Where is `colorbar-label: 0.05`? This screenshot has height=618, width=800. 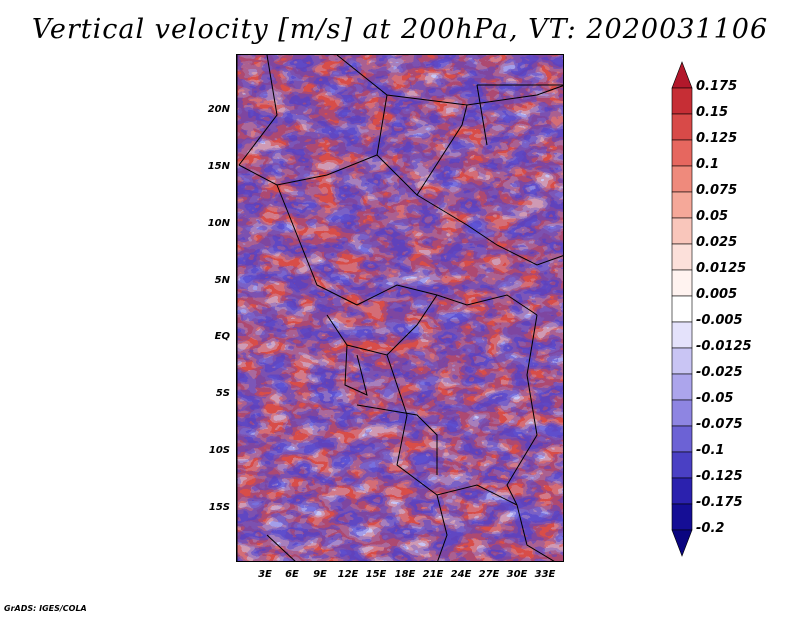 colorbar-label: 0.05 is located at coordinates (712, 216).